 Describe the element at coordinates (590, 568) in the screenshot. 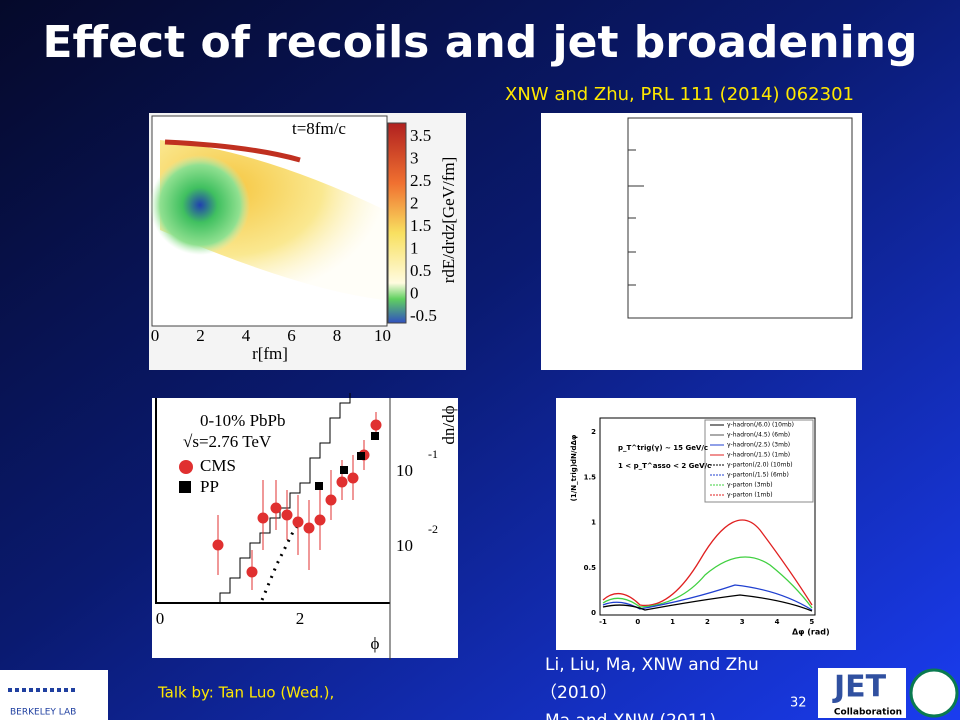

I see `y-tick-label: 0.5` at that location.